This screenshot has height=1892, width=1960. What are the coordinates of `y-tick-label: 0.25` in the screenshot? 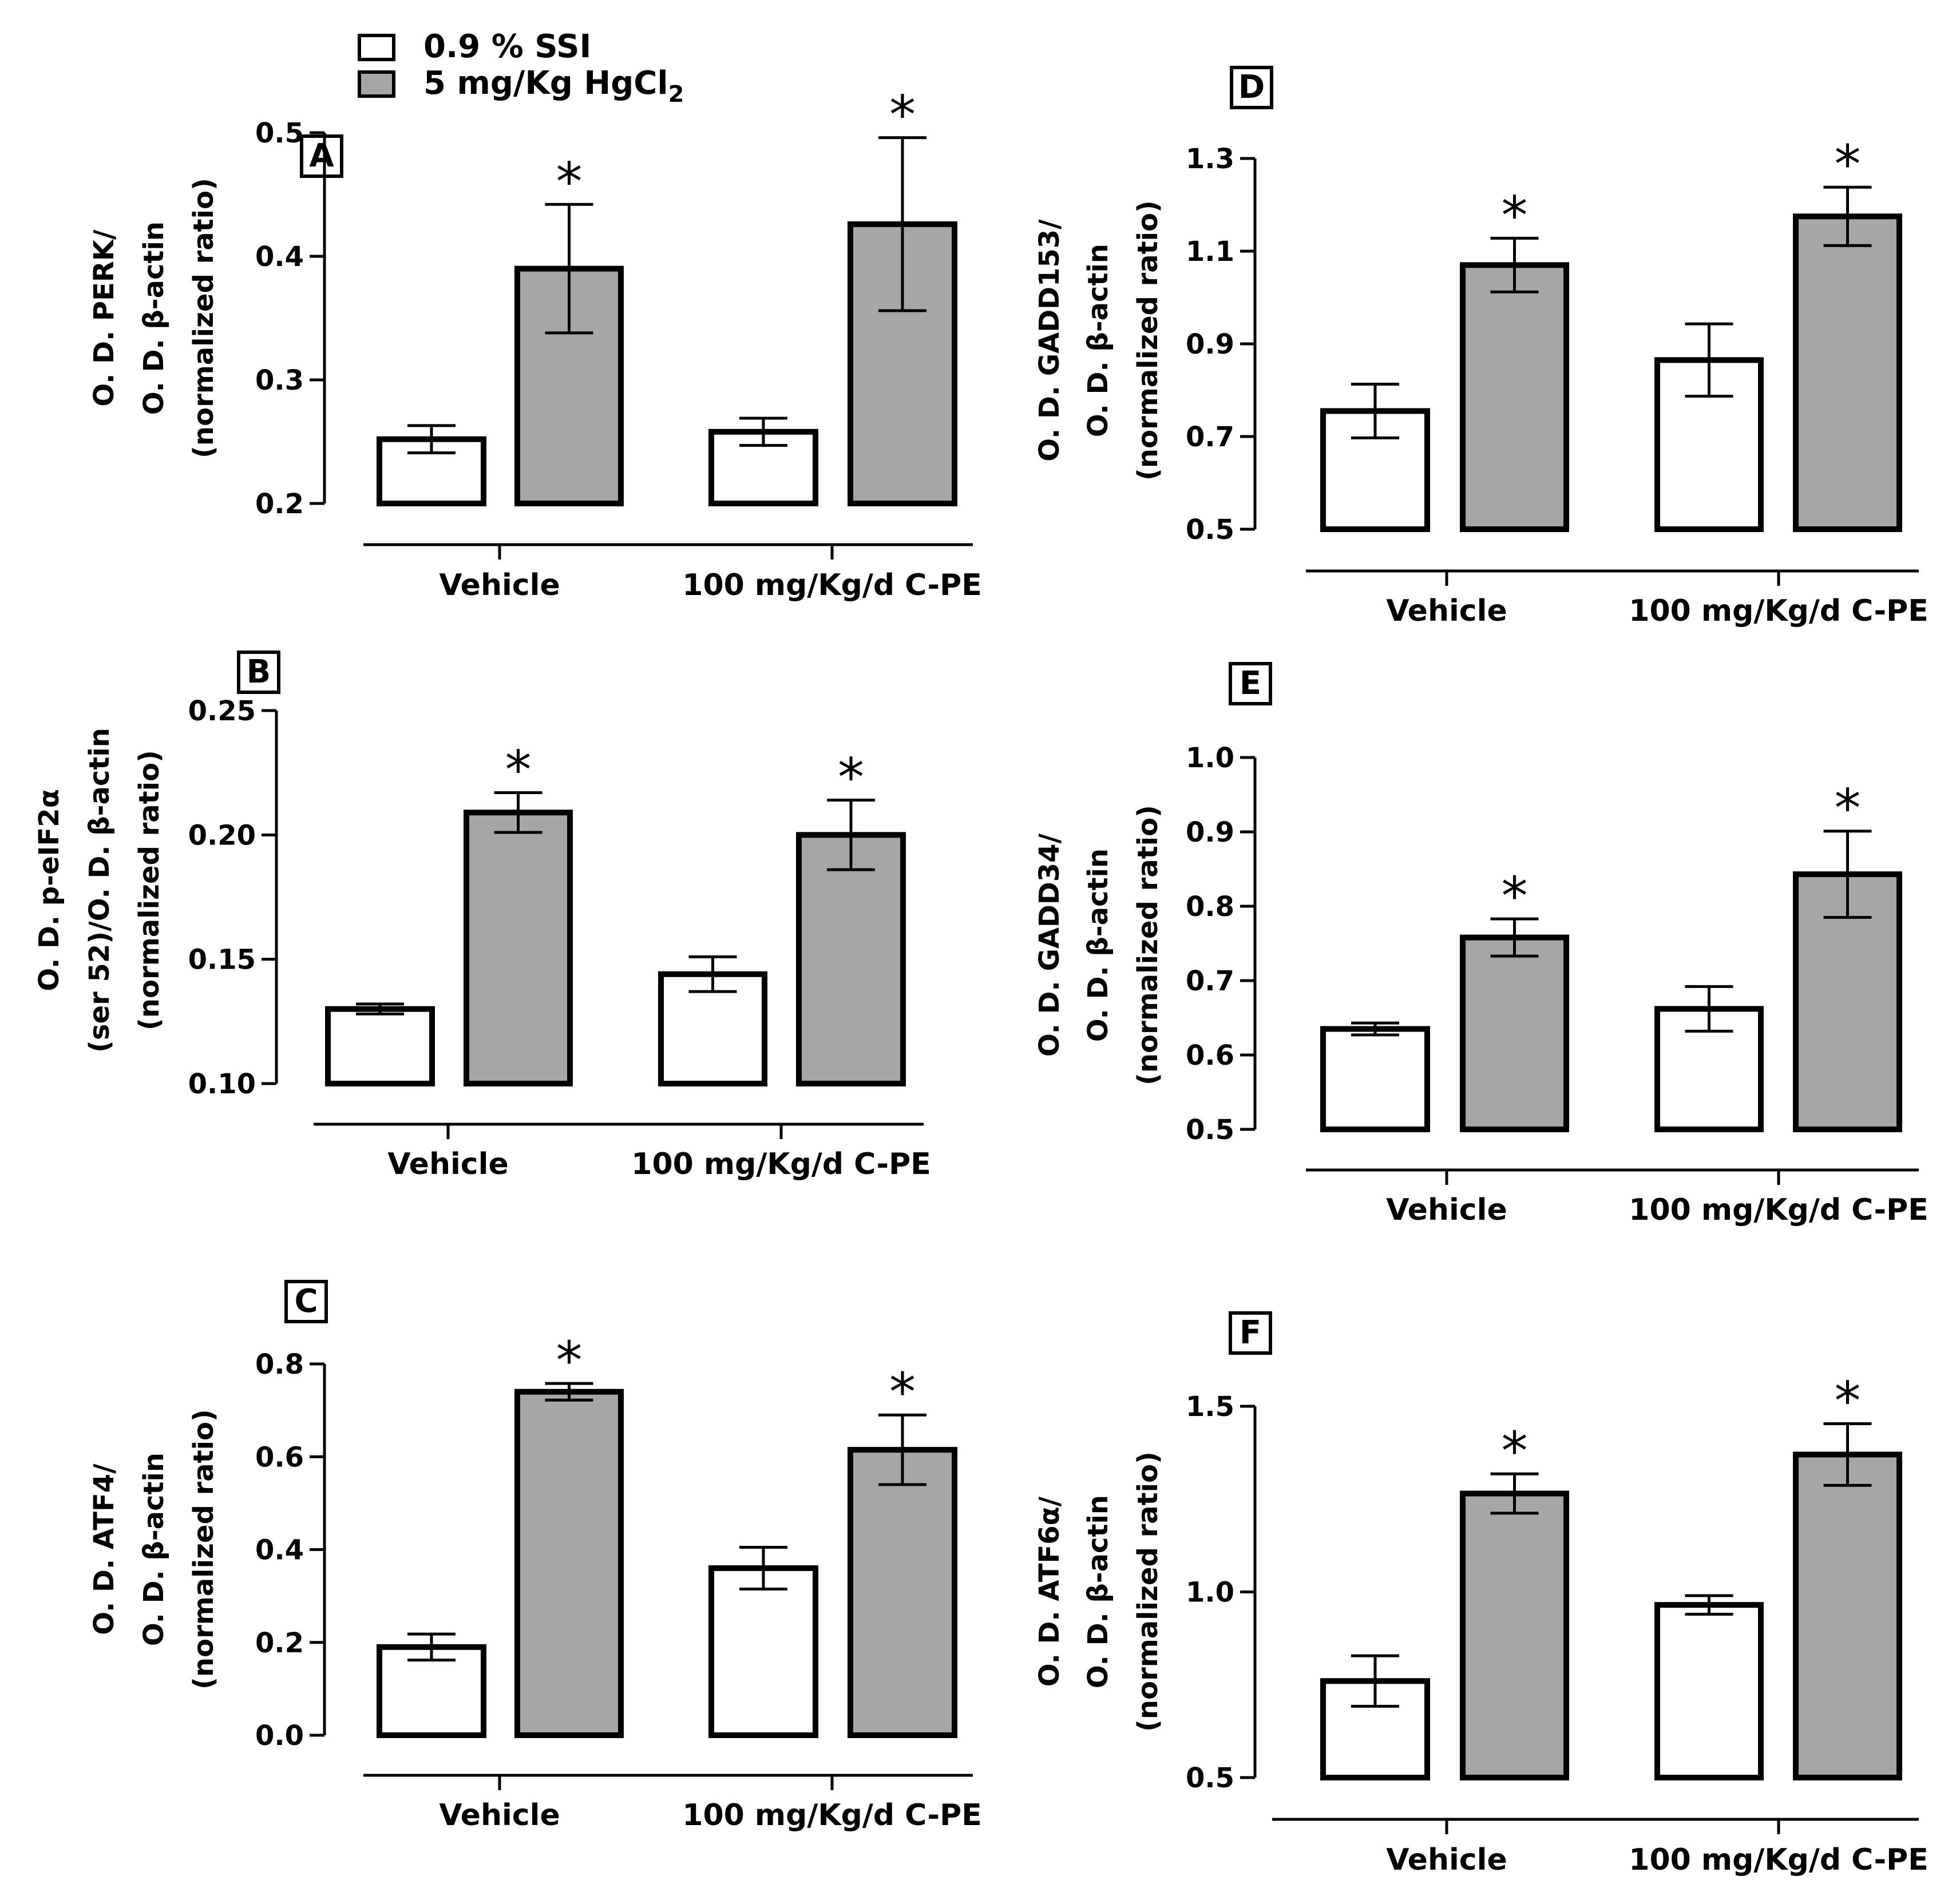 It's located at (222, 711).